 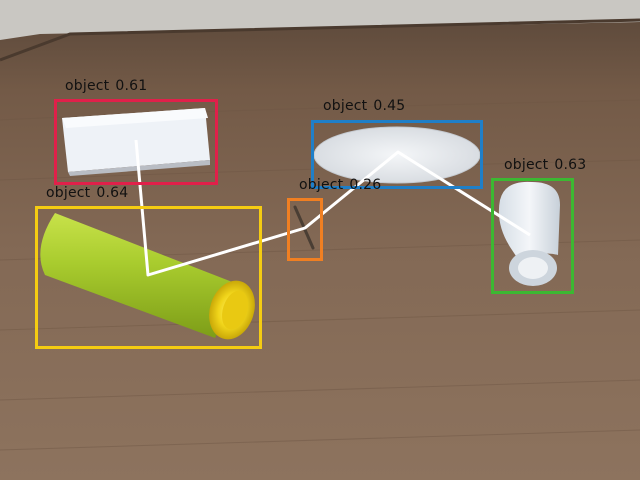 What do you see at coordinates (389, 106) in the screenshot?
I see `detection-score: 0.45` at bounding box center [389, 106].